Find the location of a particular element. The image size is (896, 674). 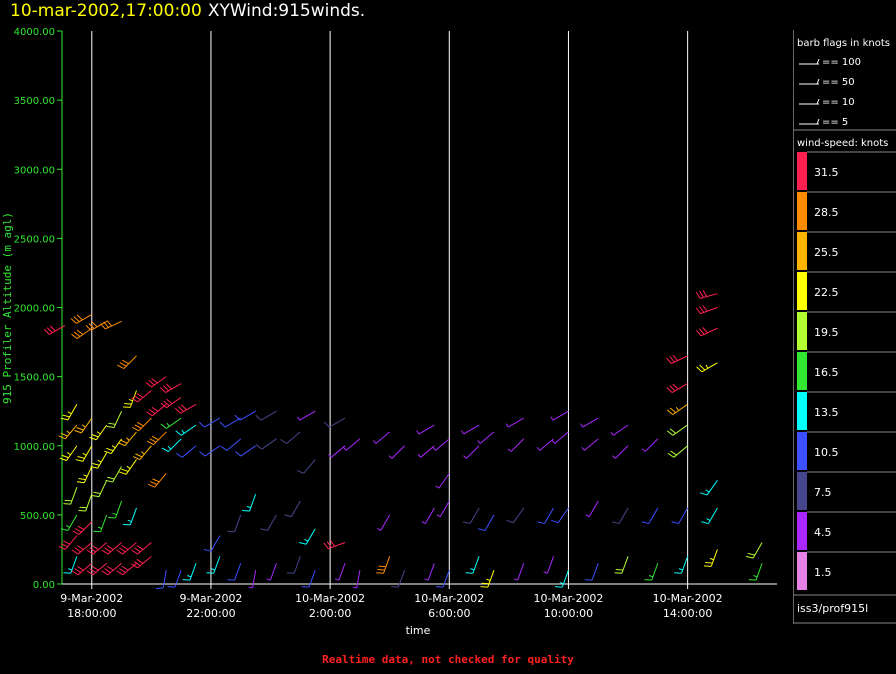

x-tick-label: 10-Mar-2002 is located at coordinates (330, 598).